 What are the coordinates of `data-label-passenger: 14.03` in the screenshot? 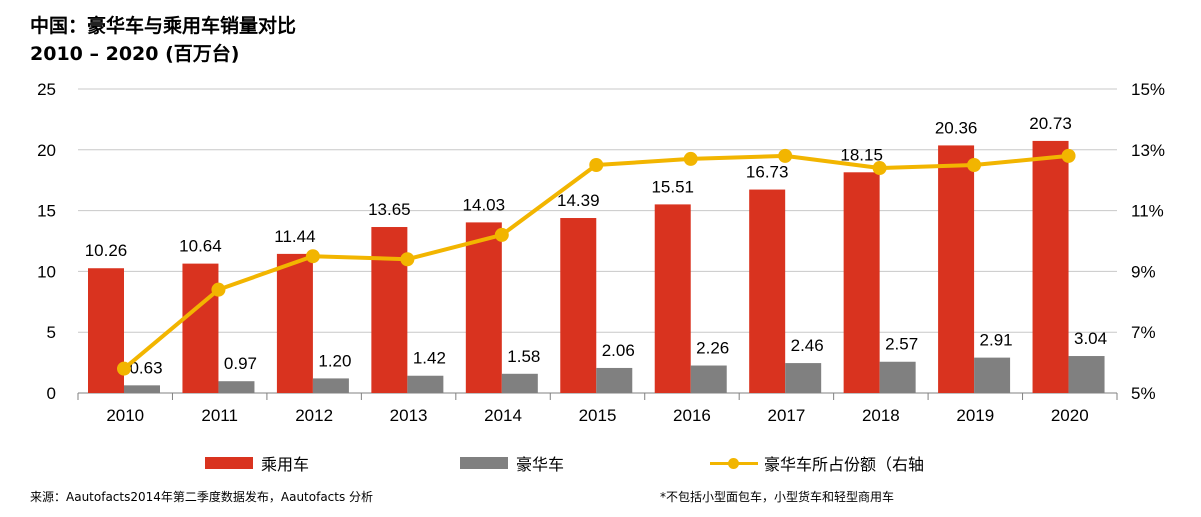 It's located at (484, 204).